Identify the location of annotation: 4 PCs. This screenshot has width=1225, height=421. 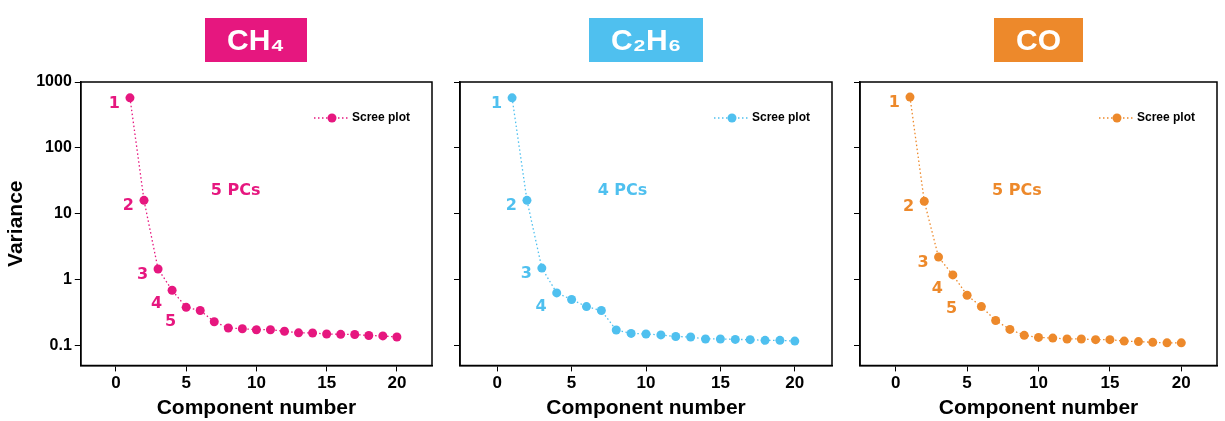
(622, 190).